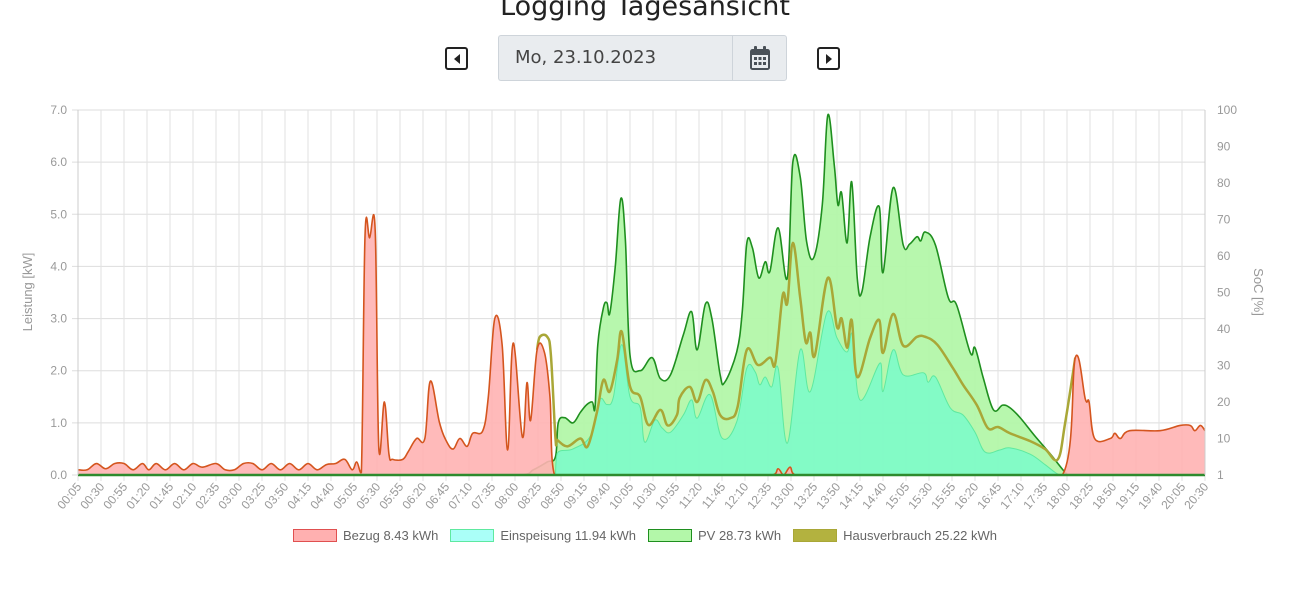 The height and width of the screenshot is (595, 1290). What do you see at coordinates (645, 11) in the screenshot?
I see `page-title: Logging Tagesansicht` at bounding box center [645, 11].